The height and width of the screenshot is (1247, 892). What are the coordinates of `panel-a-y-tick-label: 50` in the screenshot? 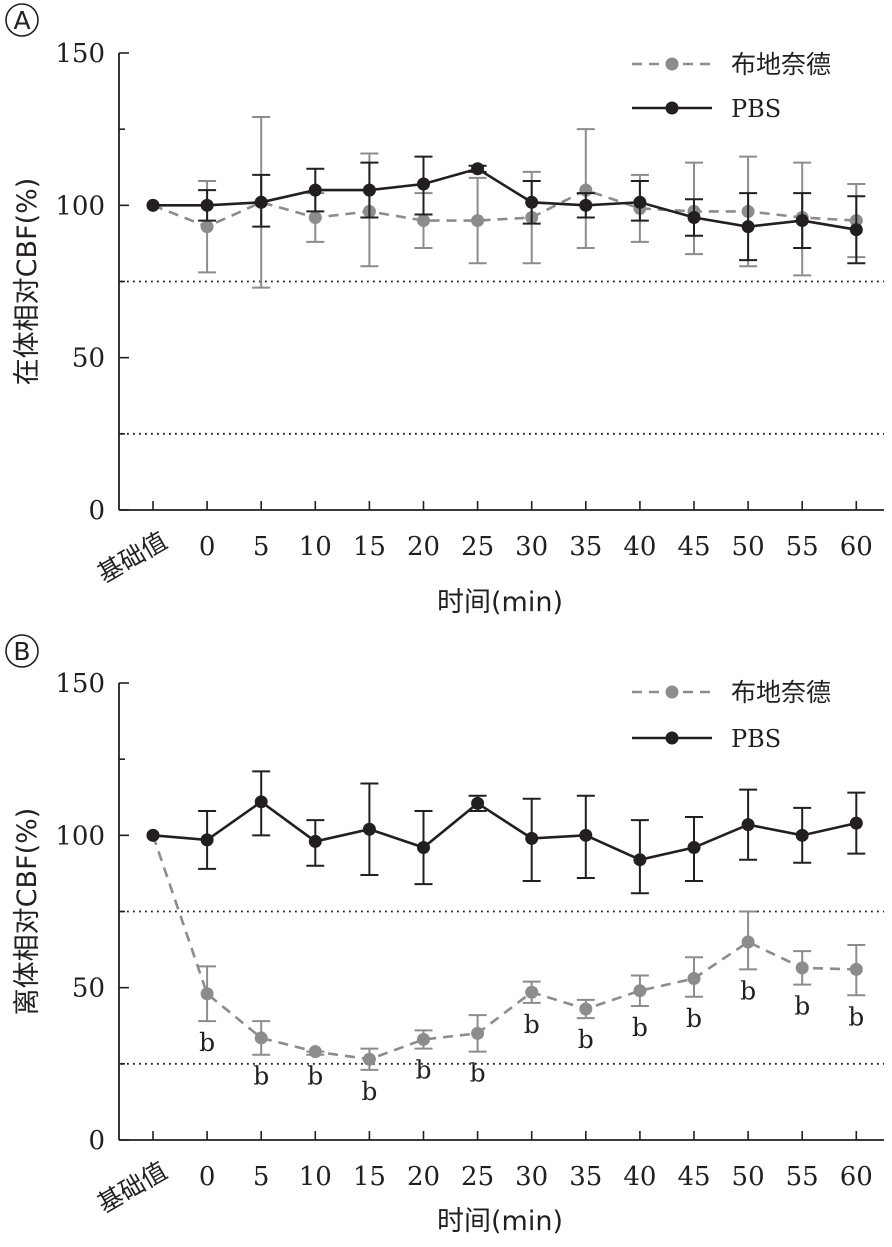 It's located at (88, 359).